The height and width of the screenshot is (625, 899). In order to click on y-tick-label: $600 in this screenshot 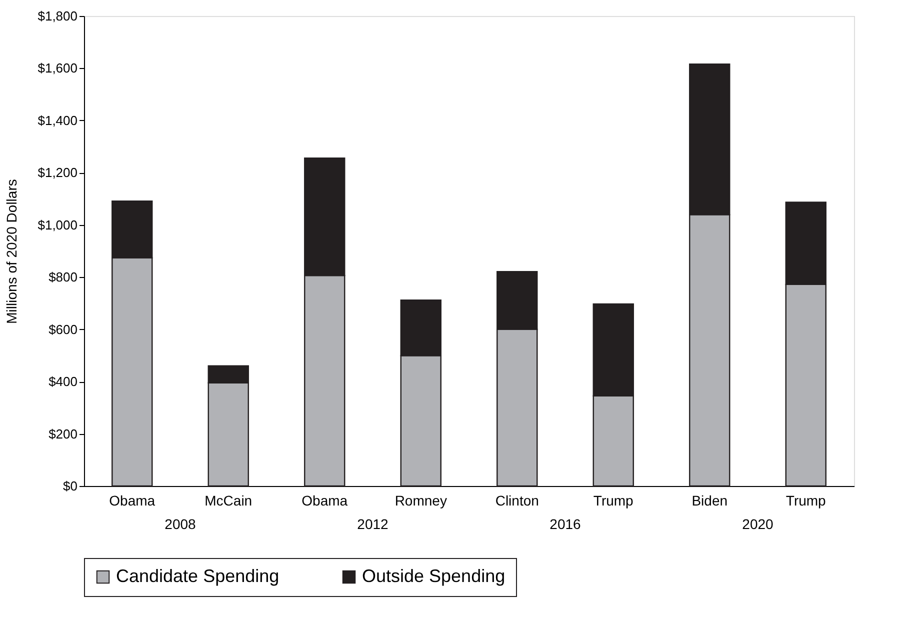, I will do `click(63, 329)`.